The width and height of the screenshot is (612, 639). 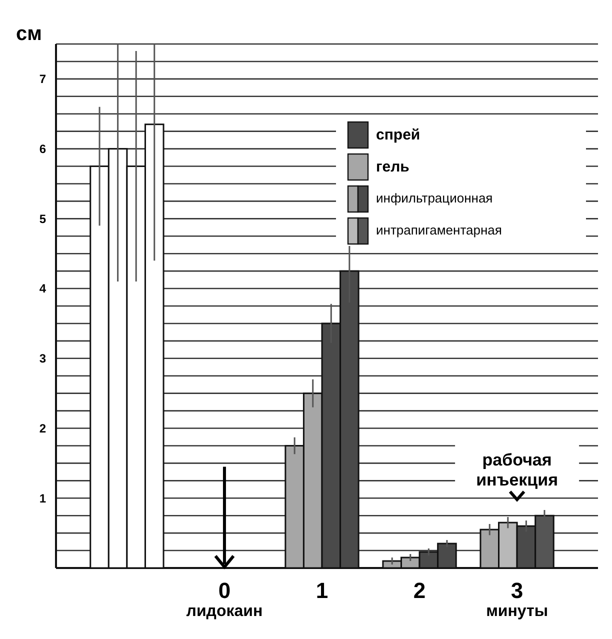 I want to click on y-tick-label: 5, so click(x=42, y=219).